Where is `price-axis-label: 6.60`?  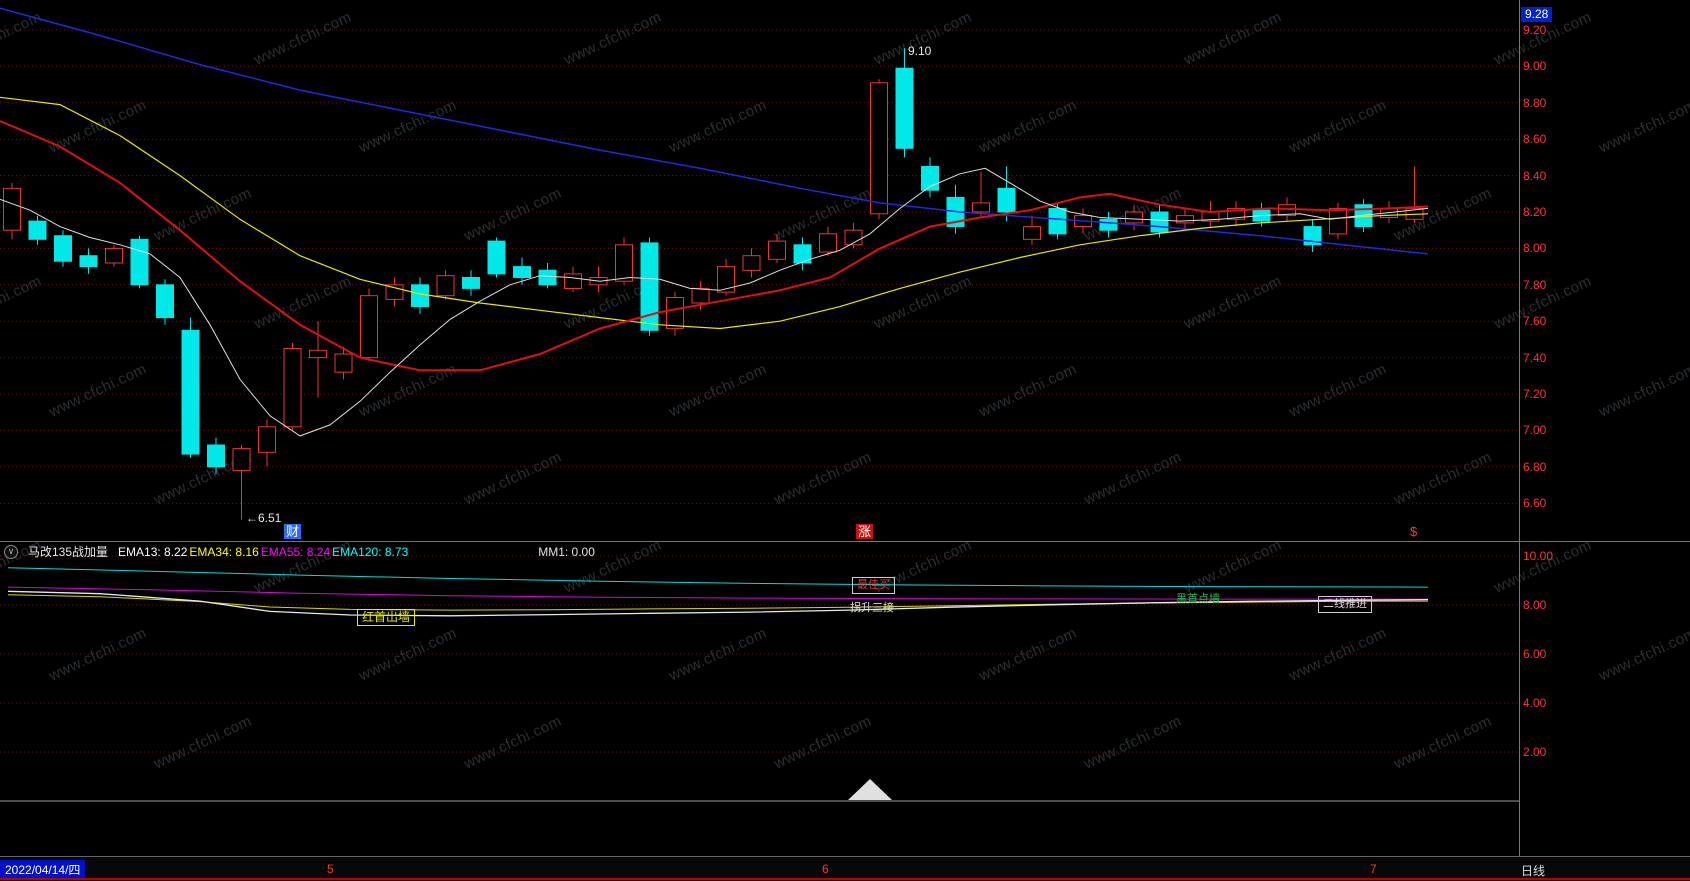
price-axis-label: 6.60 is located at coordinates (1535, 503).